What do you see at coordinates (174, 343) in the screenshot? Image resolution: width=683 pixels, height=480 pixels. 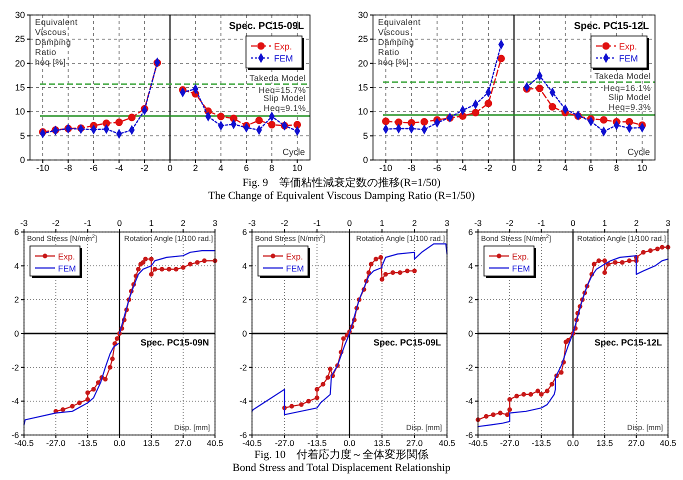 I see `text: Spec. PC15-09N` at bounding box center [174, 343].